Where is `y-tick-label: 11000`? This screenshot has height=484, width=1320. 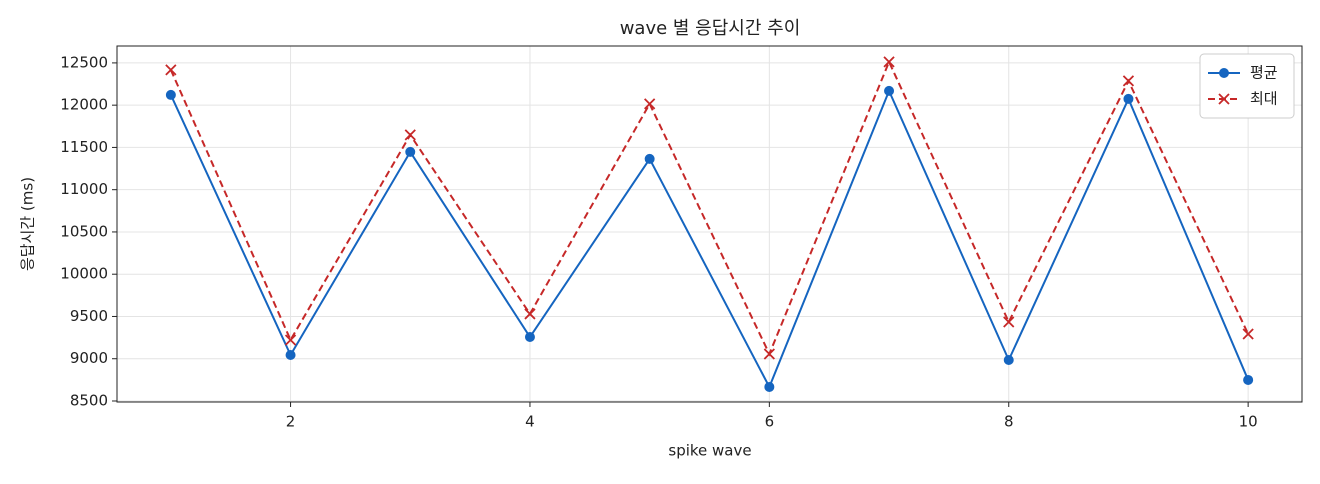 y-tick-label: 11000 is located at coordinates (84, 189).